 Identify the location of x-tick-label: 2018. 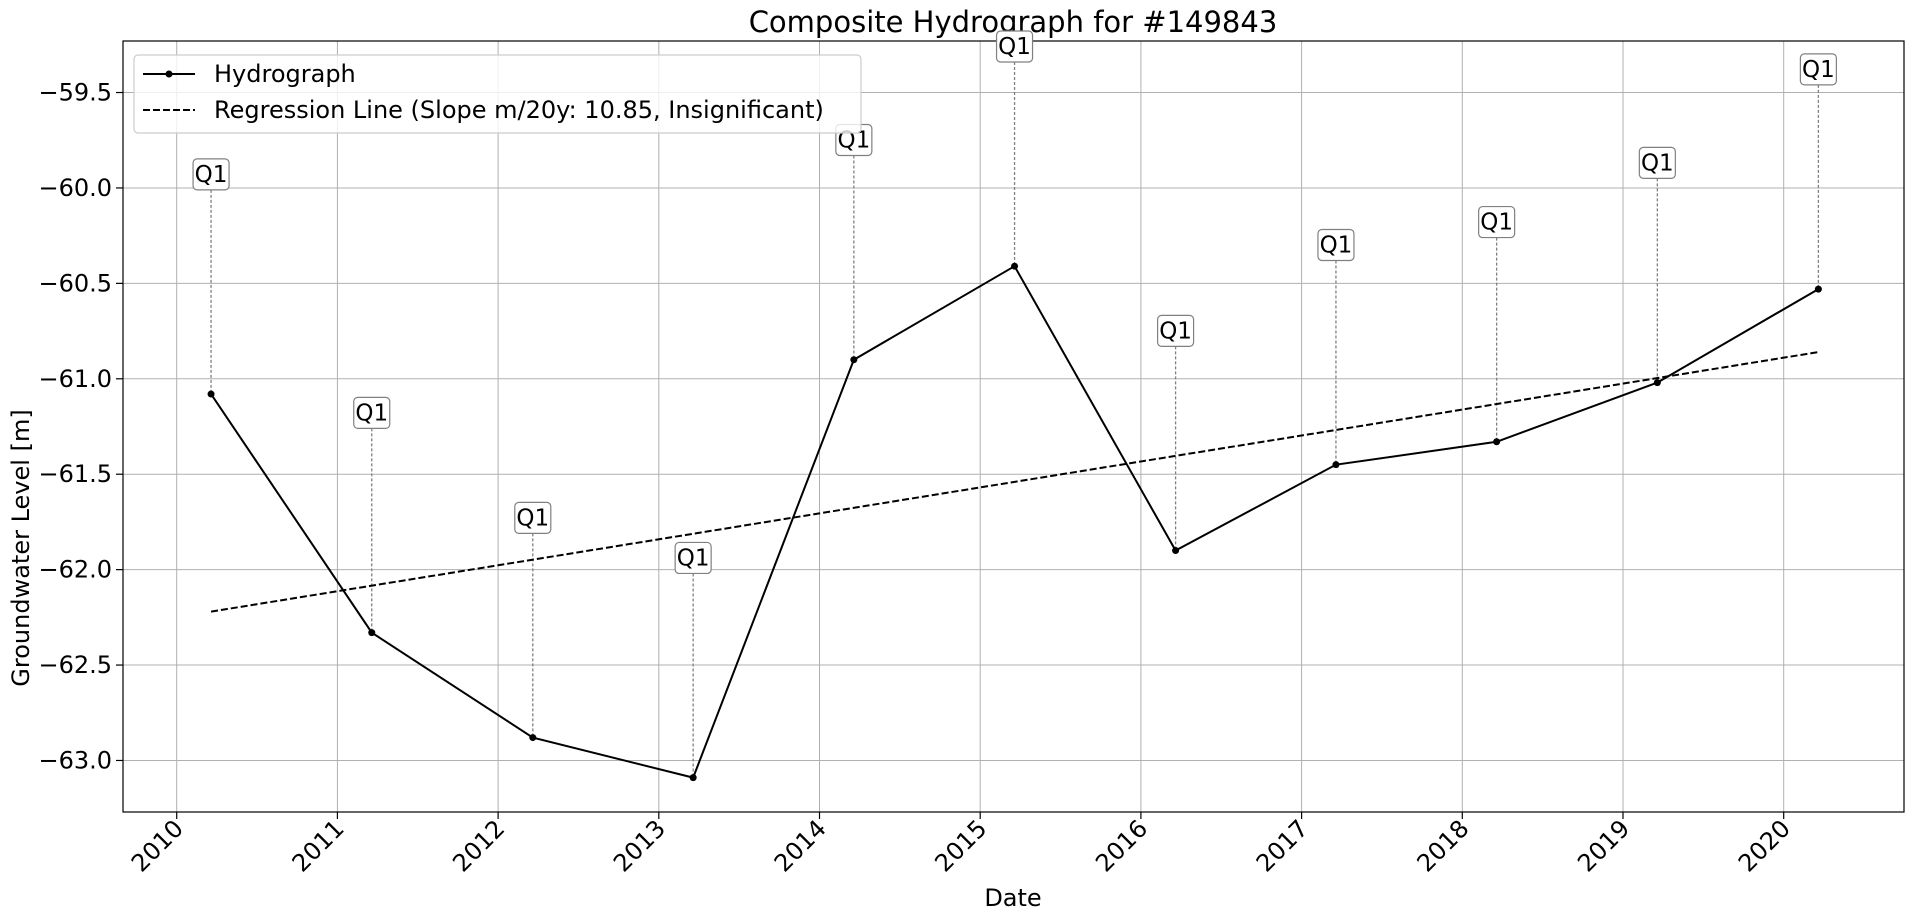
(1443, 845).